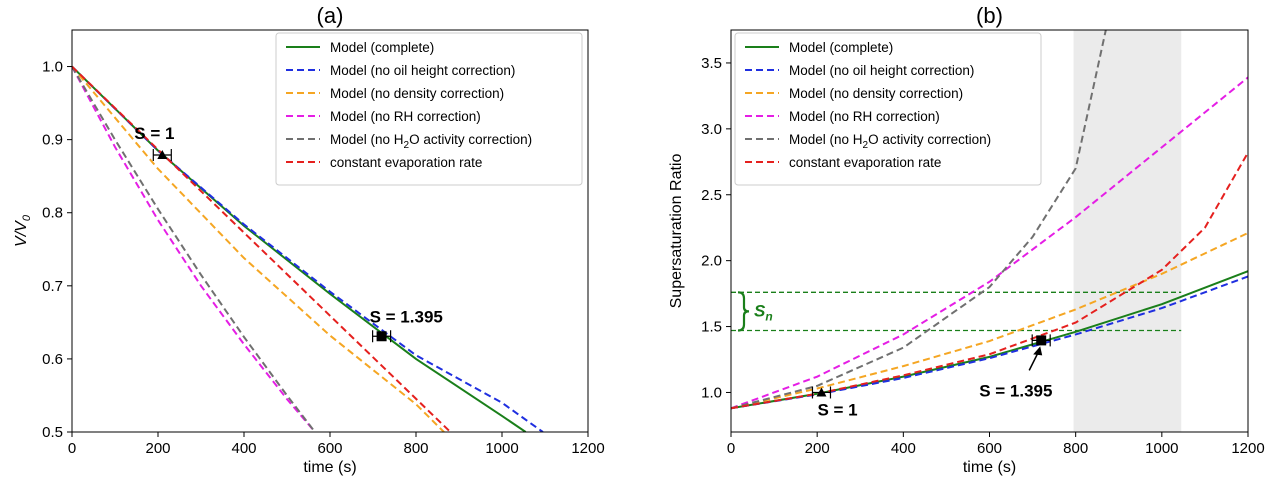 The width and height of the screenshot is (1269, 482). I want to click on chart-b-ytick-label: 2.5, so click(711, 195).